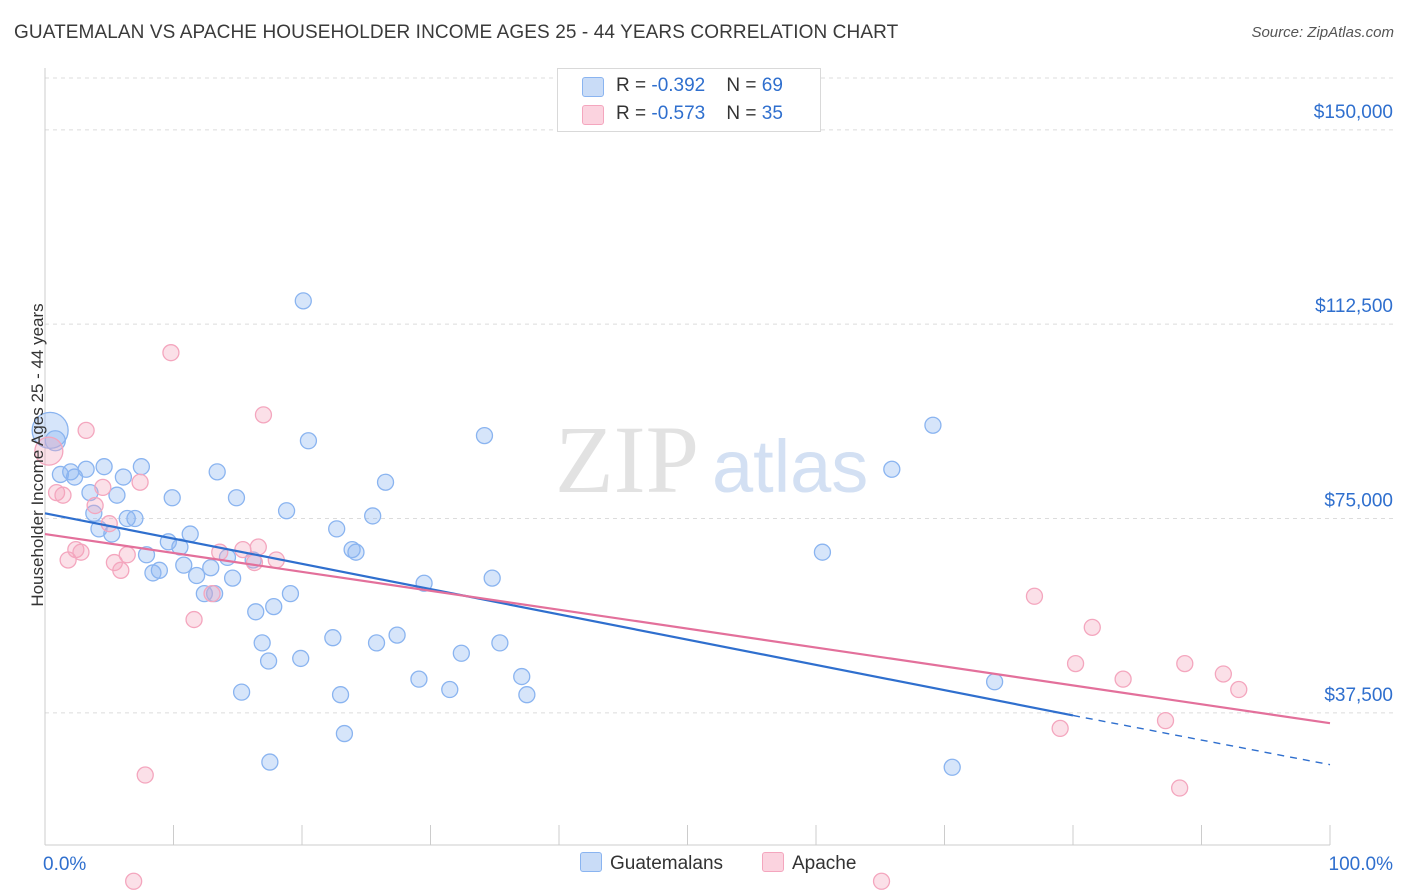  What do you see at coordinates (667, 863) in the screenshot?
I see `legend-guatemalans-label: Guatemalans` at bounding box center [667, 863].